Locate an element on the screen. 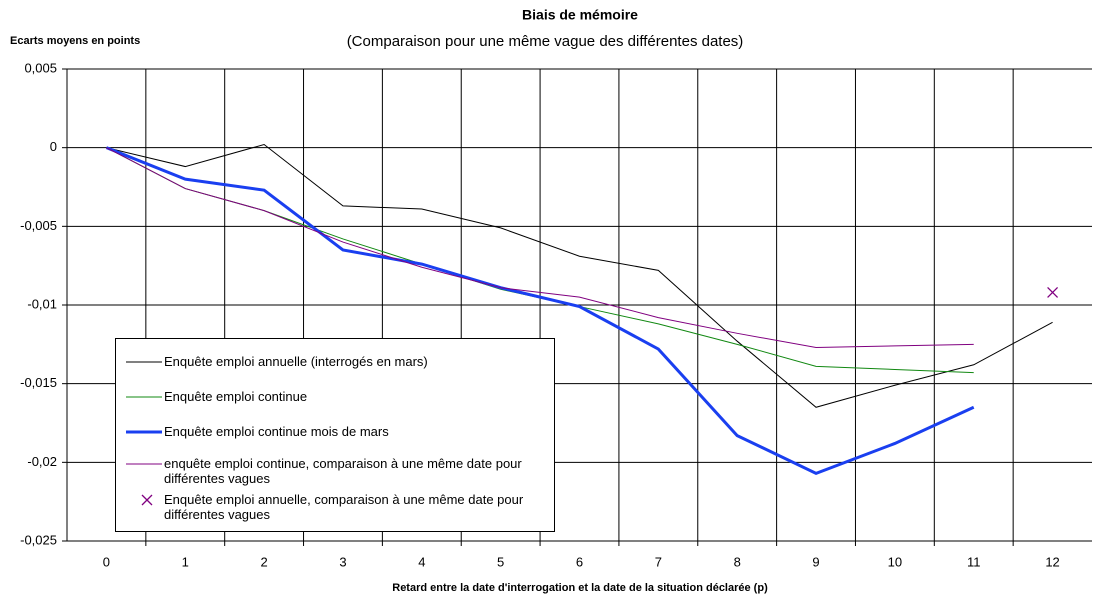 The width and height of the screenshot is (1093, 596). legend-label: Enquête emploi continue mois de mars is located at coordinates (276, 431).